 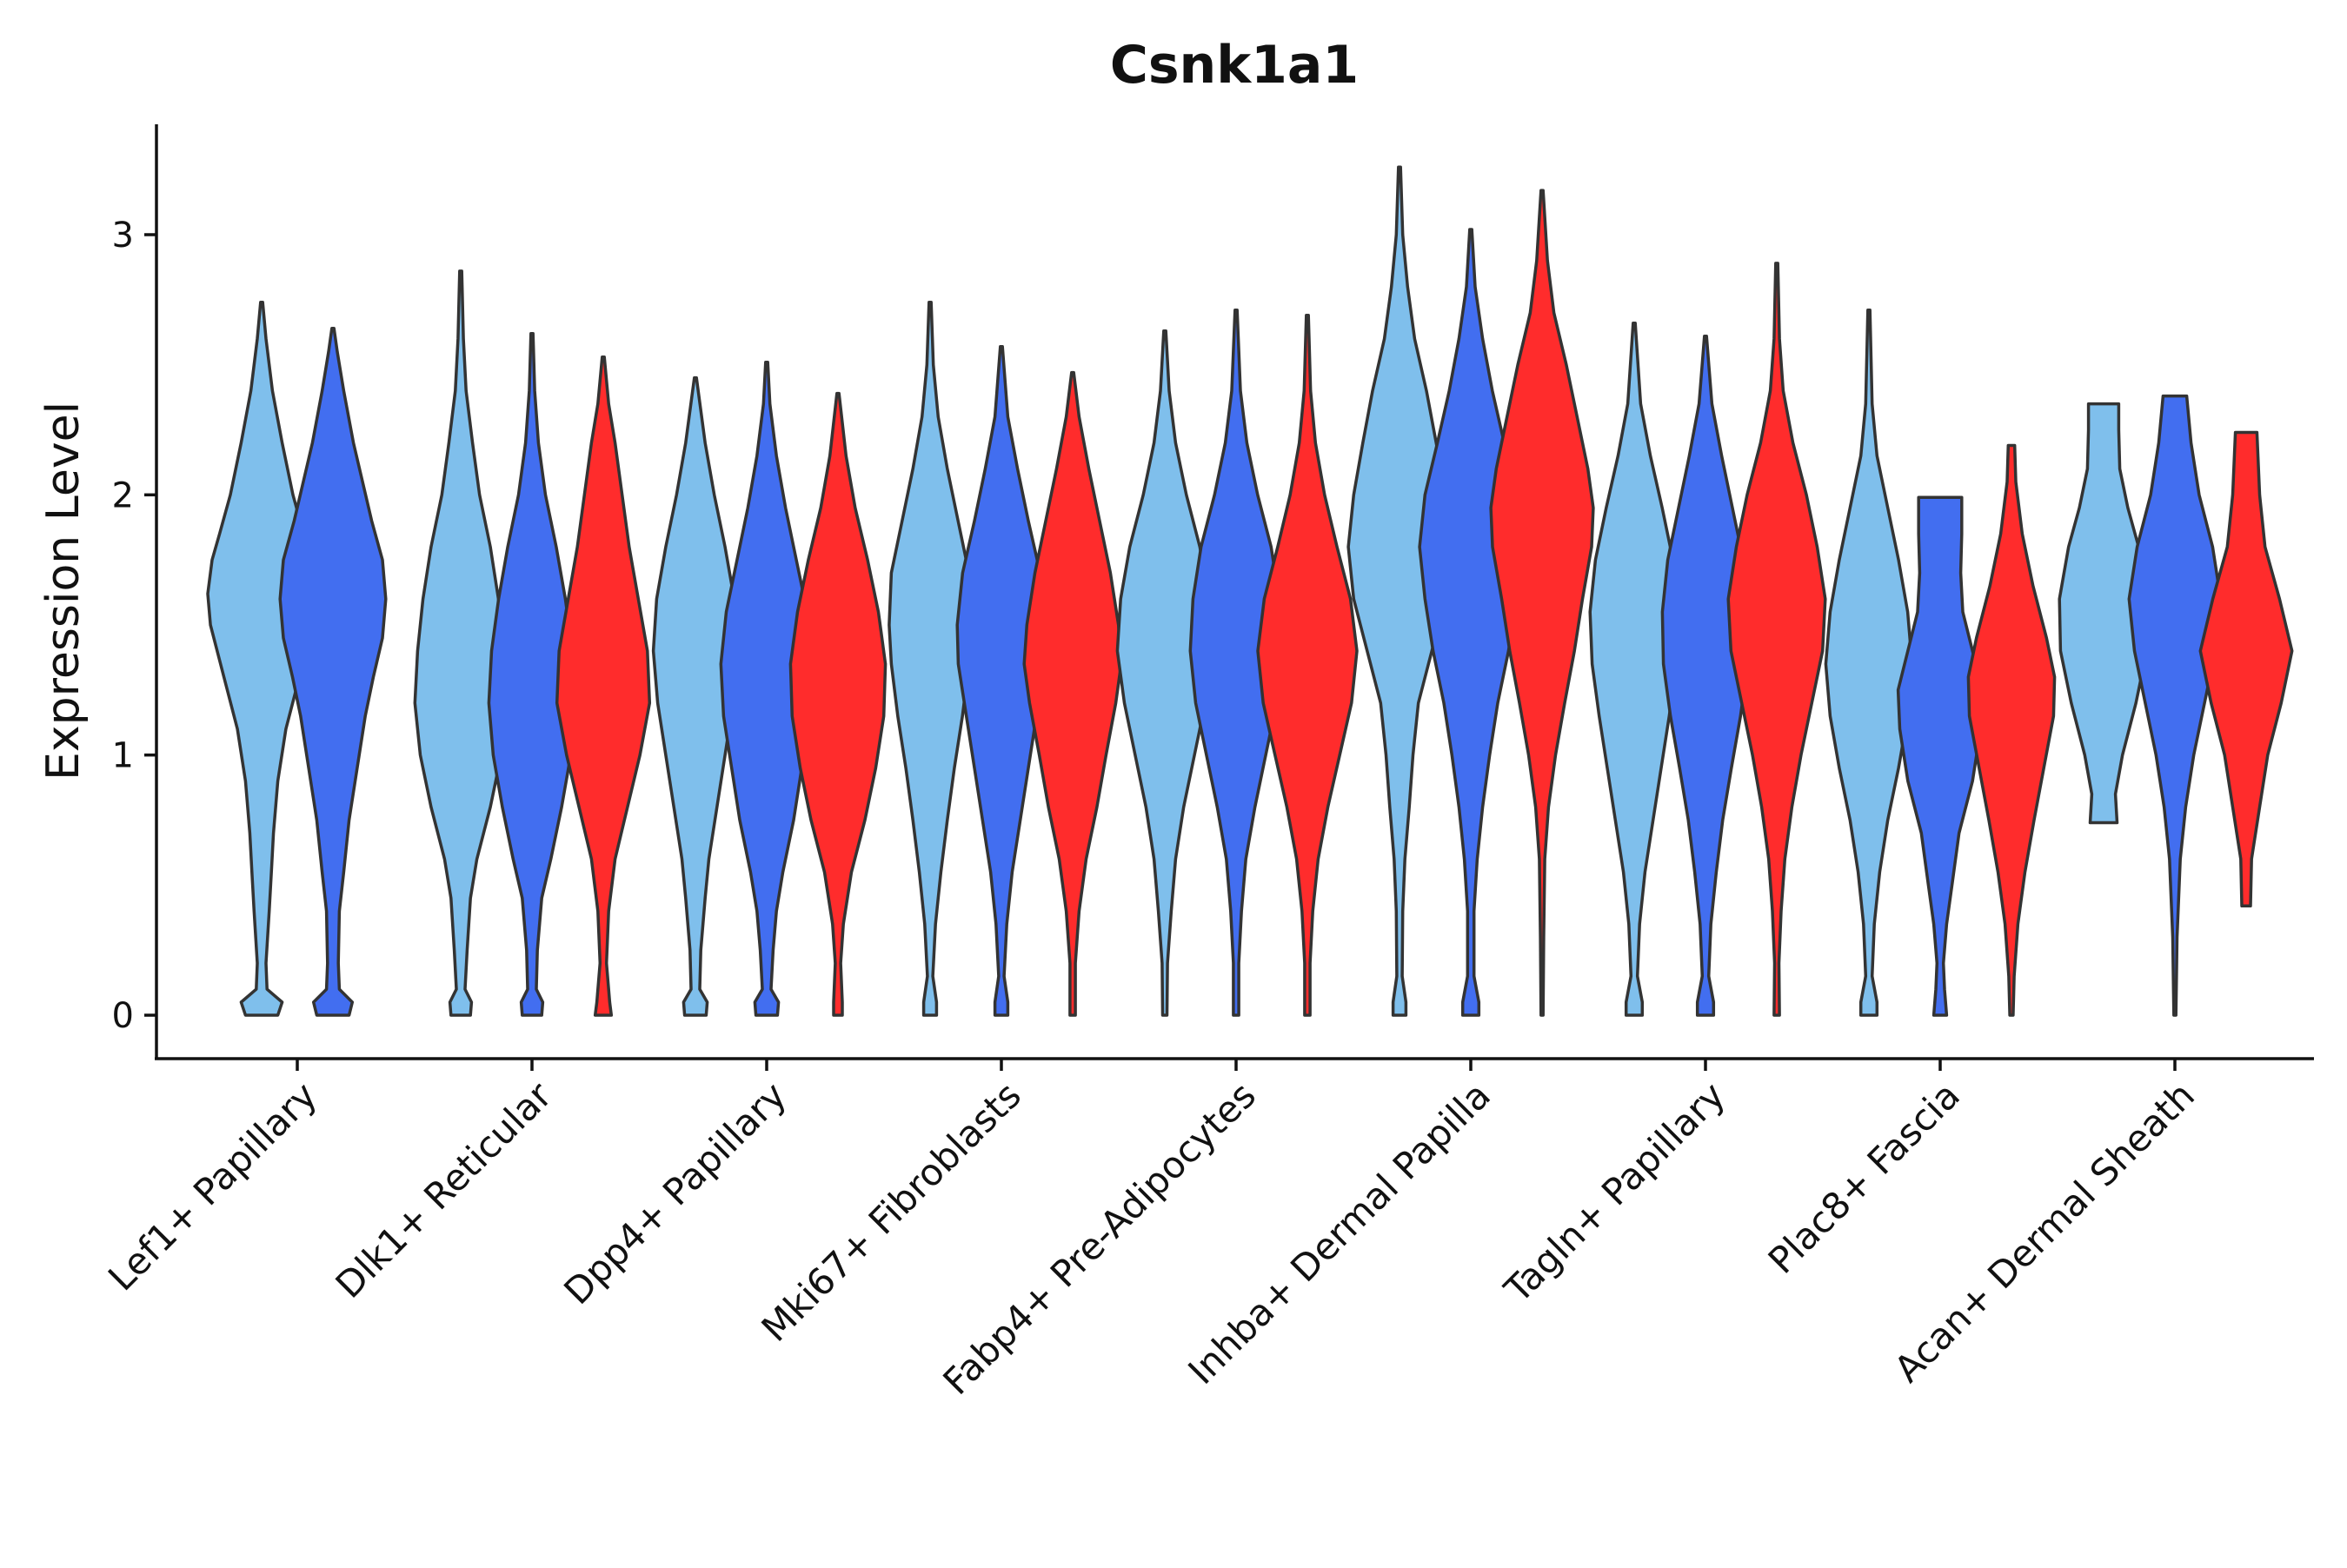 I want to click on y-ticks: 0 1 2 3, so click(x=134, y=626).